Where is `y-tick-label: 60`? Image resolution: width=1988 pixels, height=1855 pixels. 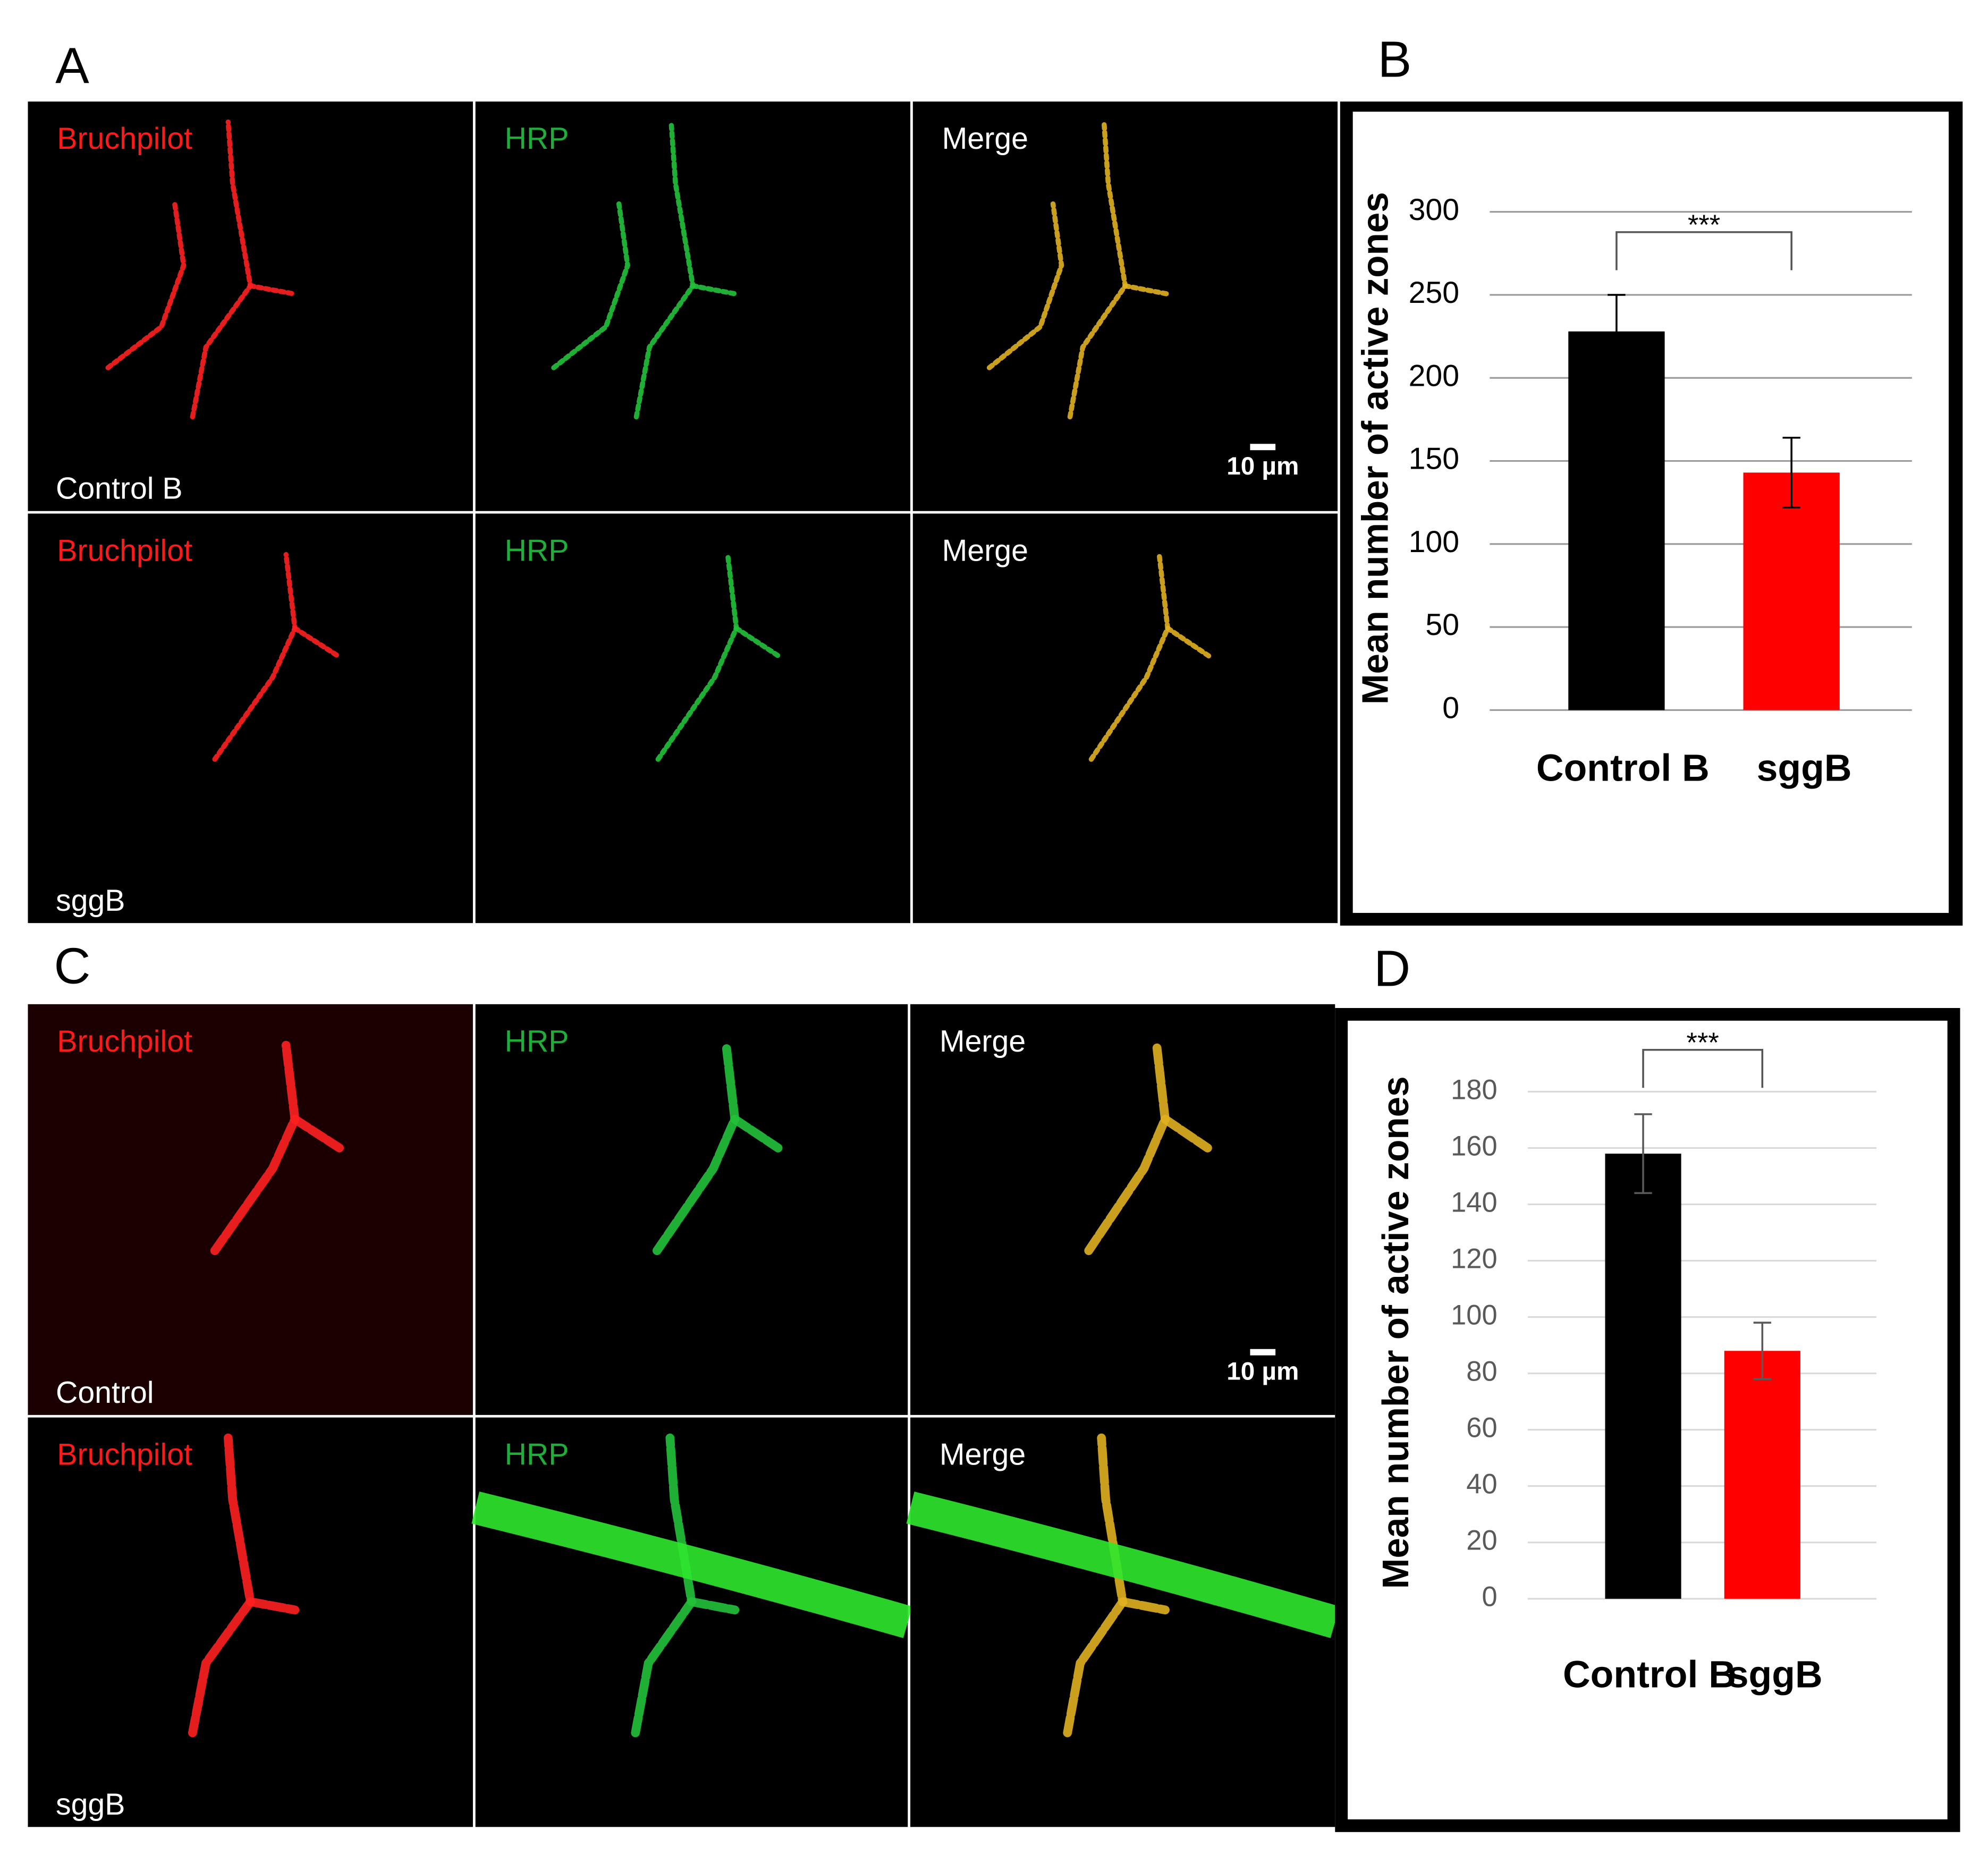
y-tick-label: 60 is located at coordinates (1481, 1428).